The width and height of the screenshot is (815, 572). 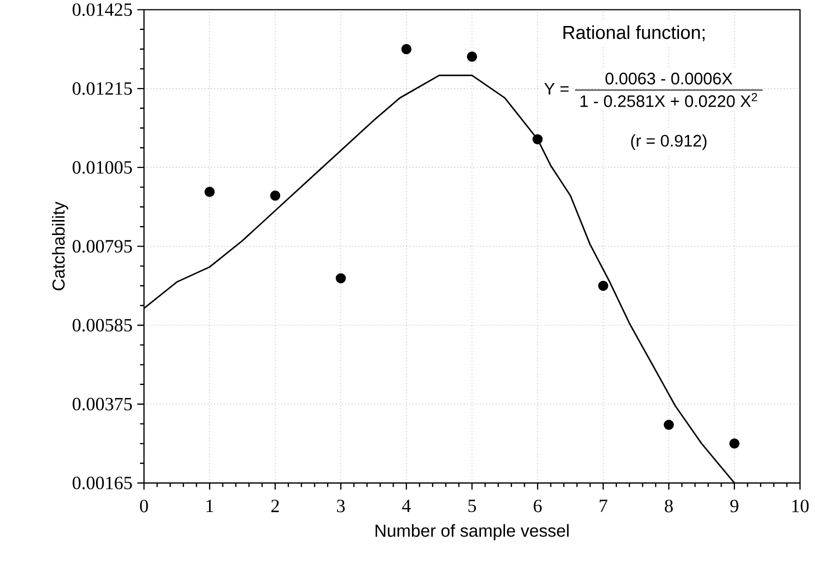 I want to click on y-tick-label: 0.01005, so click(x=102, y=167).